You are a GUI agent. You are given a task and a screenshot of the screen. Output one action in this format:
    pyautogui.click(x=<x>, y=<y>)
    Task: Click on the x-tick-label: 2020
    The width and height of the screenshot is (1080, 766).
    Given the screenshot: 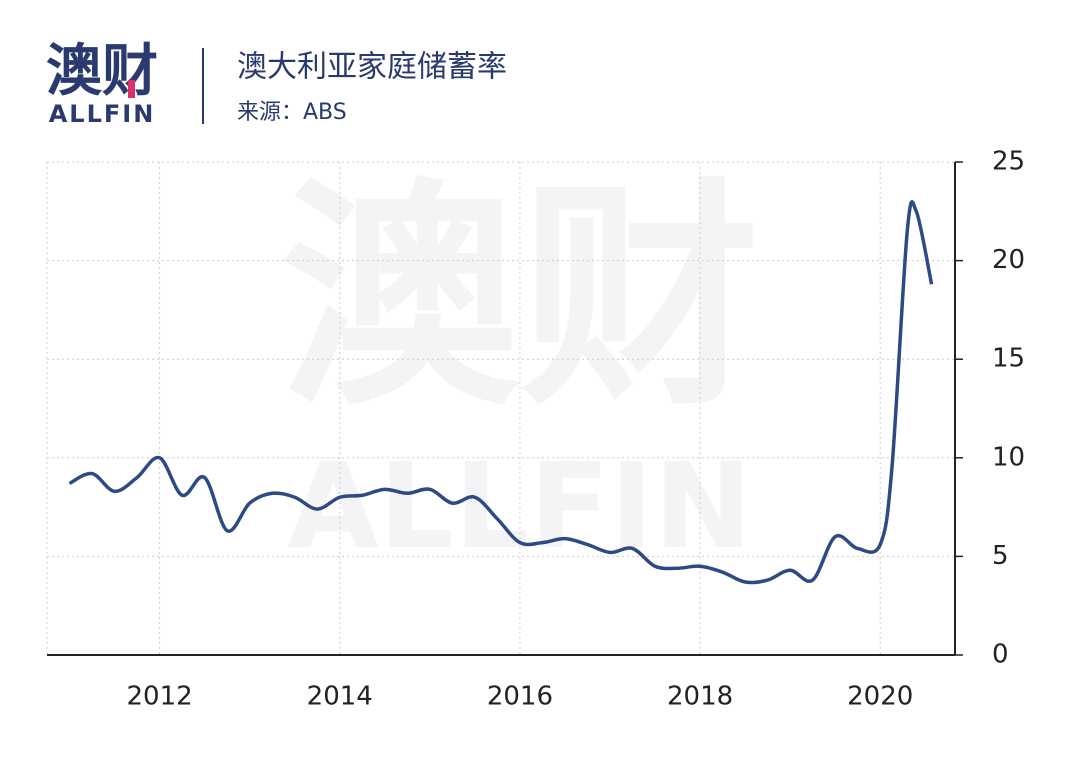 What is the action you would take?
    pyautogui.click(x=880, y=697)
    